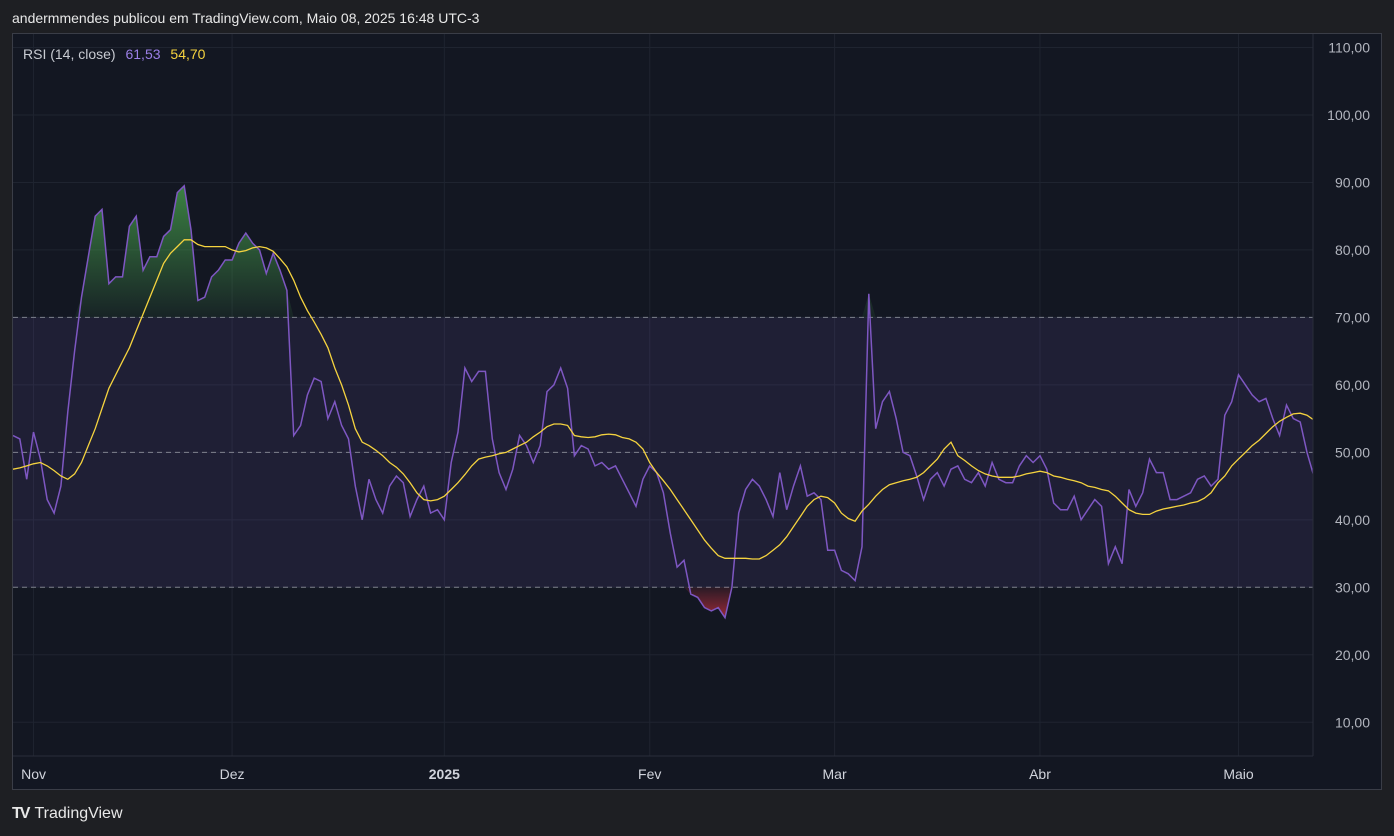 This screenshot has width=1394, height=836. I want to click on y-tick-label: 110,00, so click(1349, 47).